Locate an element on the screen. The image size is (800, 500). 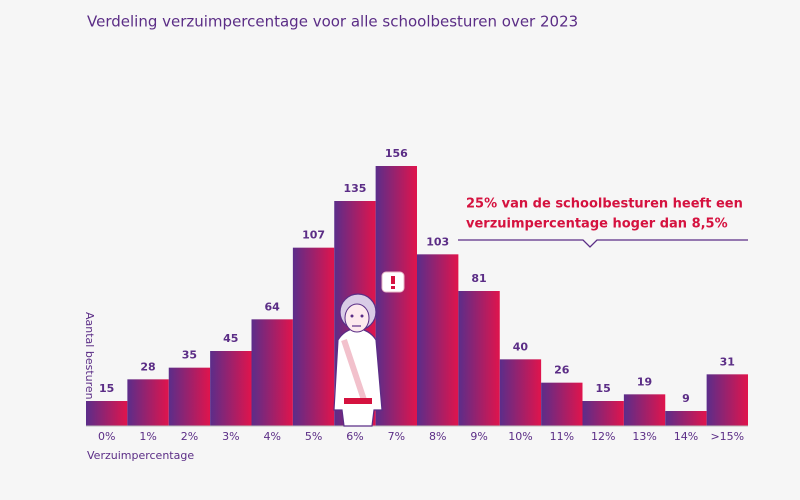
value-label: 31 is located at coordinates (727, 361).